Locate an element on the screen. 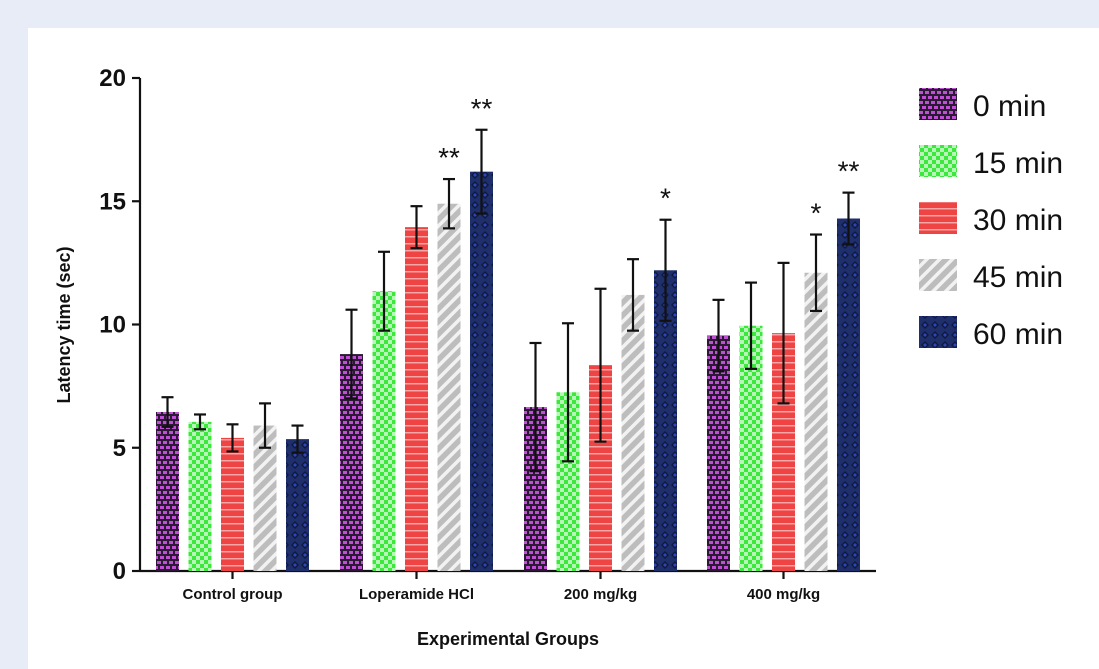 The width and height of the screenshot is (1099, 669). x-axis-title: Experimental Groups is located at coordinates (508, 639).